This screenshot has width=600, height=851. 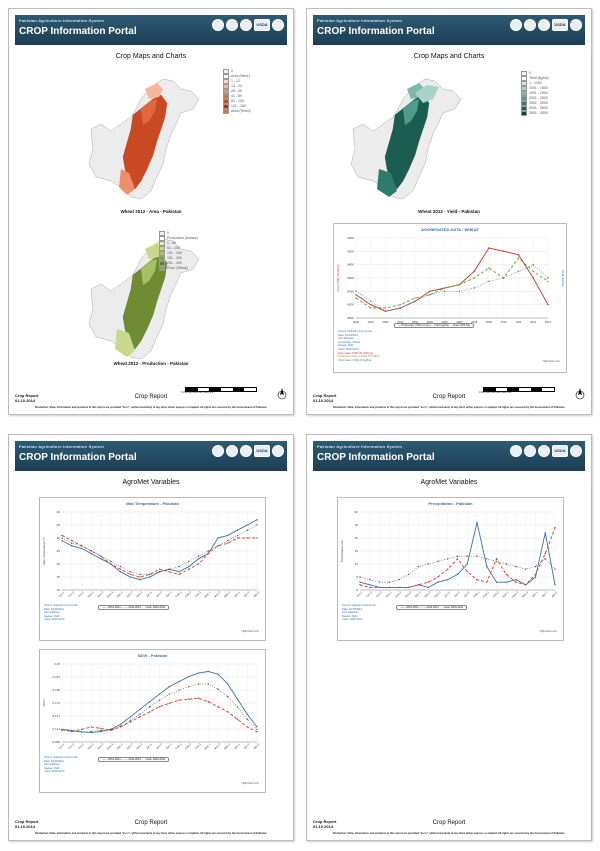 What do you see at coordinates (388, 594) in the screenshot?
I see `x-tick-label: Nov-1` at bounding box center [388, 594].